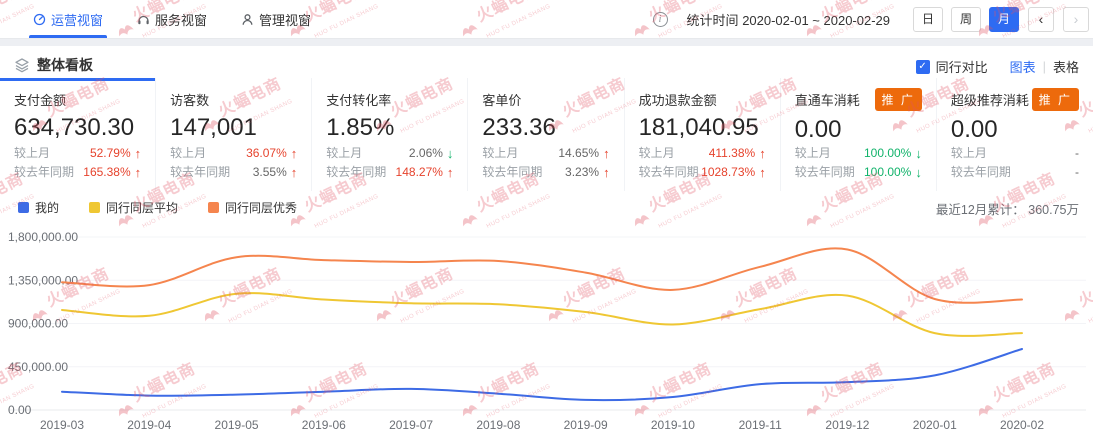 Image resolution: width=1093 pixels, height=445 pixels. Describe the element at coordinates (1041, 19) in the screenshot. I see `prev-period-button: ‹` at that location.